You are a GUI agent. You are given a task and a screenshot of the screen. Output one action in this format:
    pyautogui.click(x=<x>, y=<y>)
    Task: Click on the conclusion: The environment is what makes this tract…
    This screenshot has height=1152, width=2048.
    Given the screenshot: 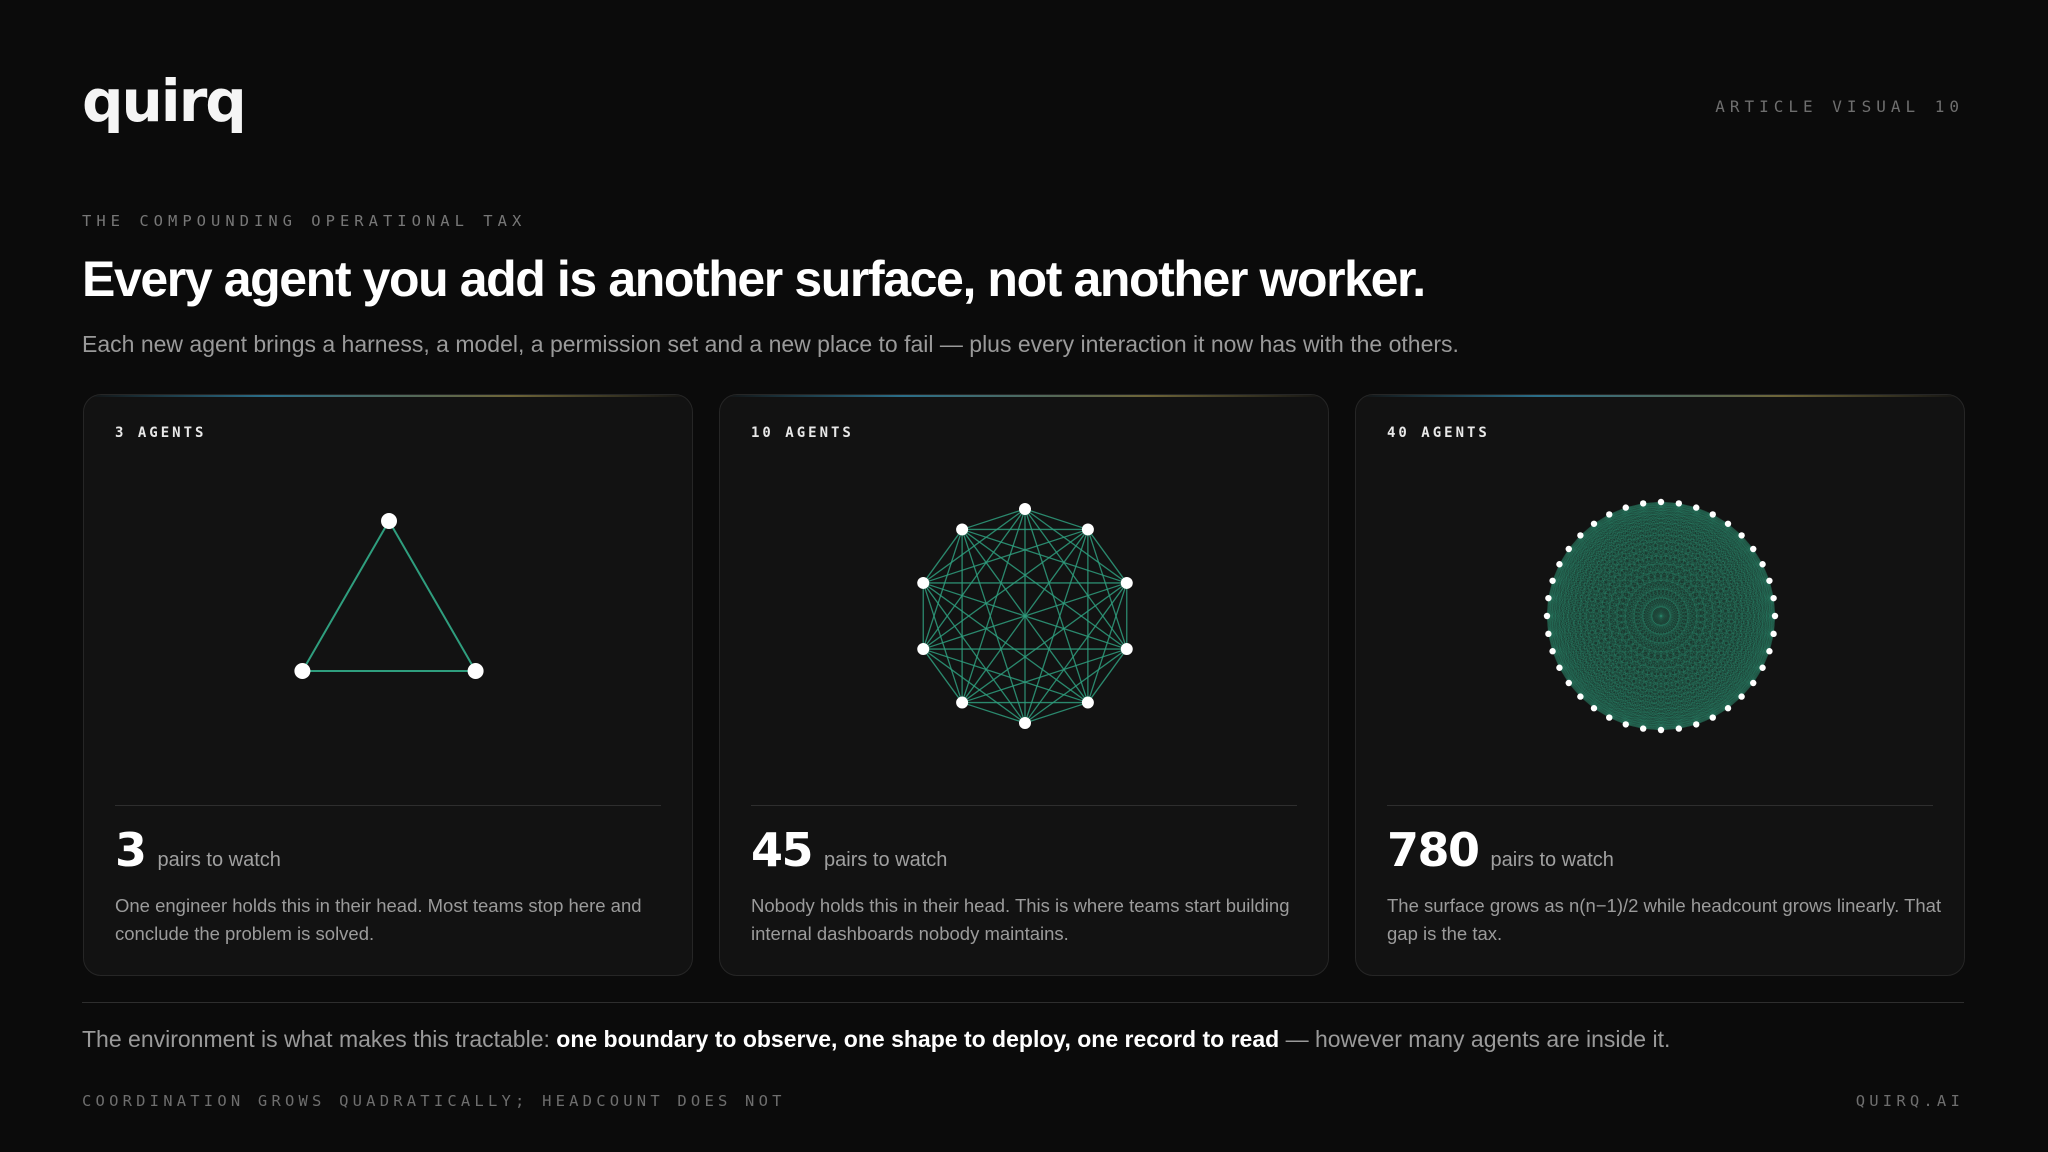 What is the action you would take?
    pyautogui.click(x=876, y=1039)
    